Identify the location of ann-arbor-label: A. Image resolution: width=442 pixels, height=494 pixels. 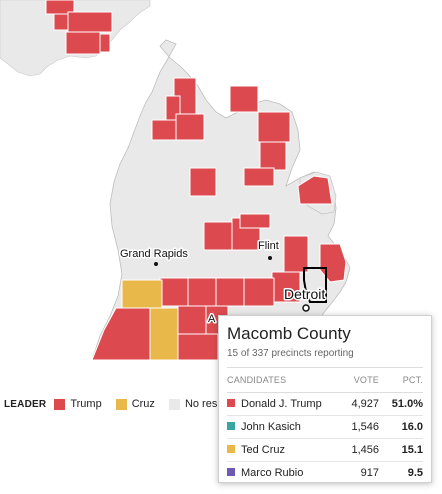
(212, 319).